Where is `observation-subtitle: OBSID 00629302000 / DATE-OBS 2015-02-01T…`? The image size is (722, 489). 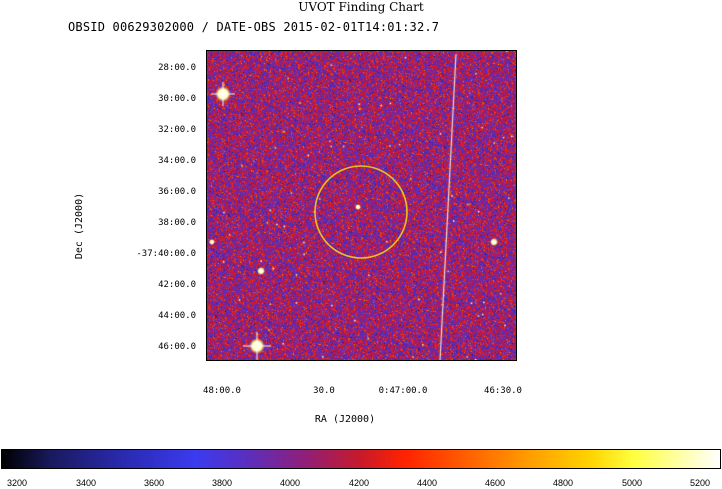 observation-subtitle: OBSID 00629302000 / DATE-OBS 2015-02-01T… is located at coordinates (254, 27).